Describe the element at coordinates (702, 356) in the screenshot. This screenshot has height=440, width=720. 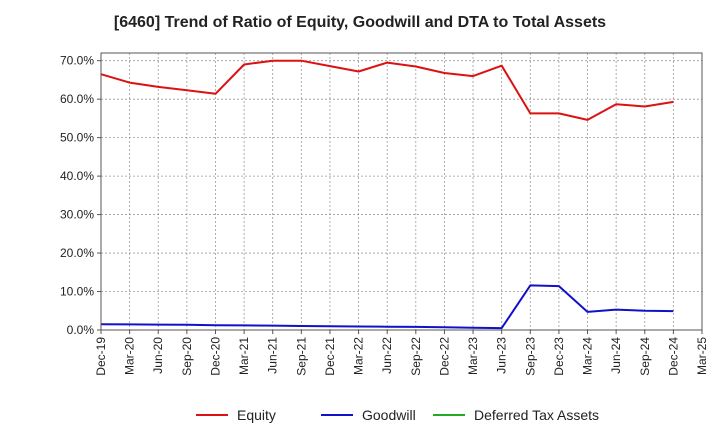
I see `x-tick-label: Mar-25` at that location.